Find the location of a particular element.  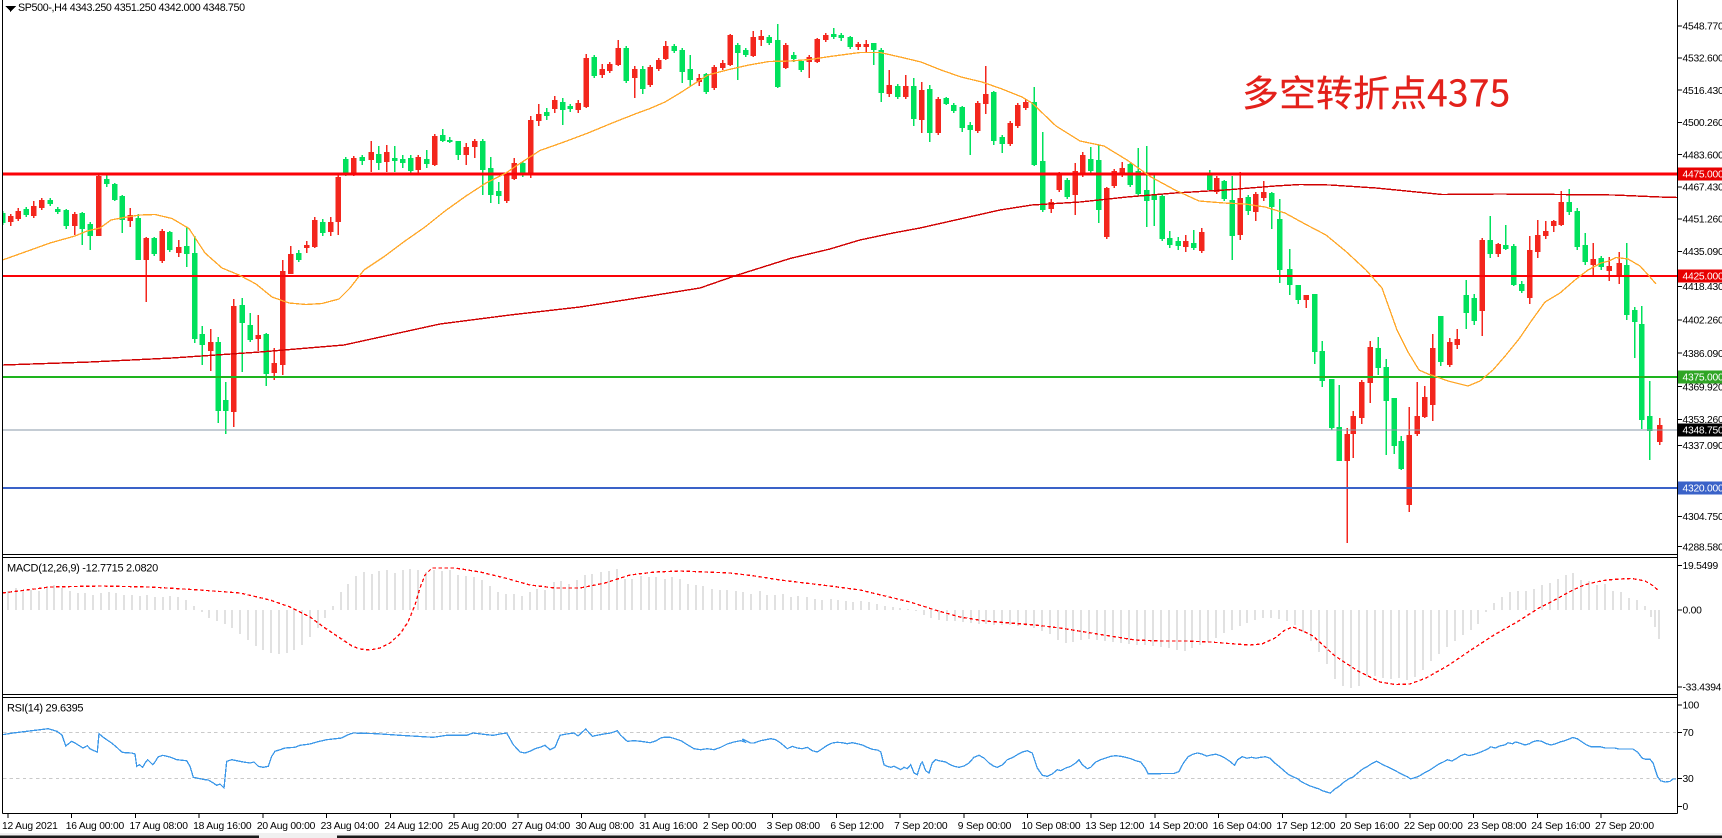

svg-text: 3 Sep 08:00 is located at coordinates (794, 826).